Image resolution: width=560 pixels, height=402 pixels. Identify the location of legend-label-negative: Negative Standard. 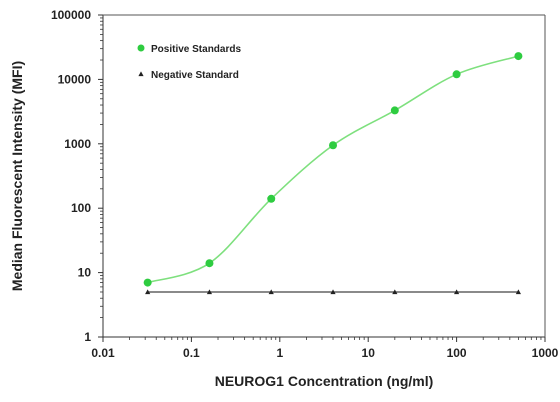
(195, 75).